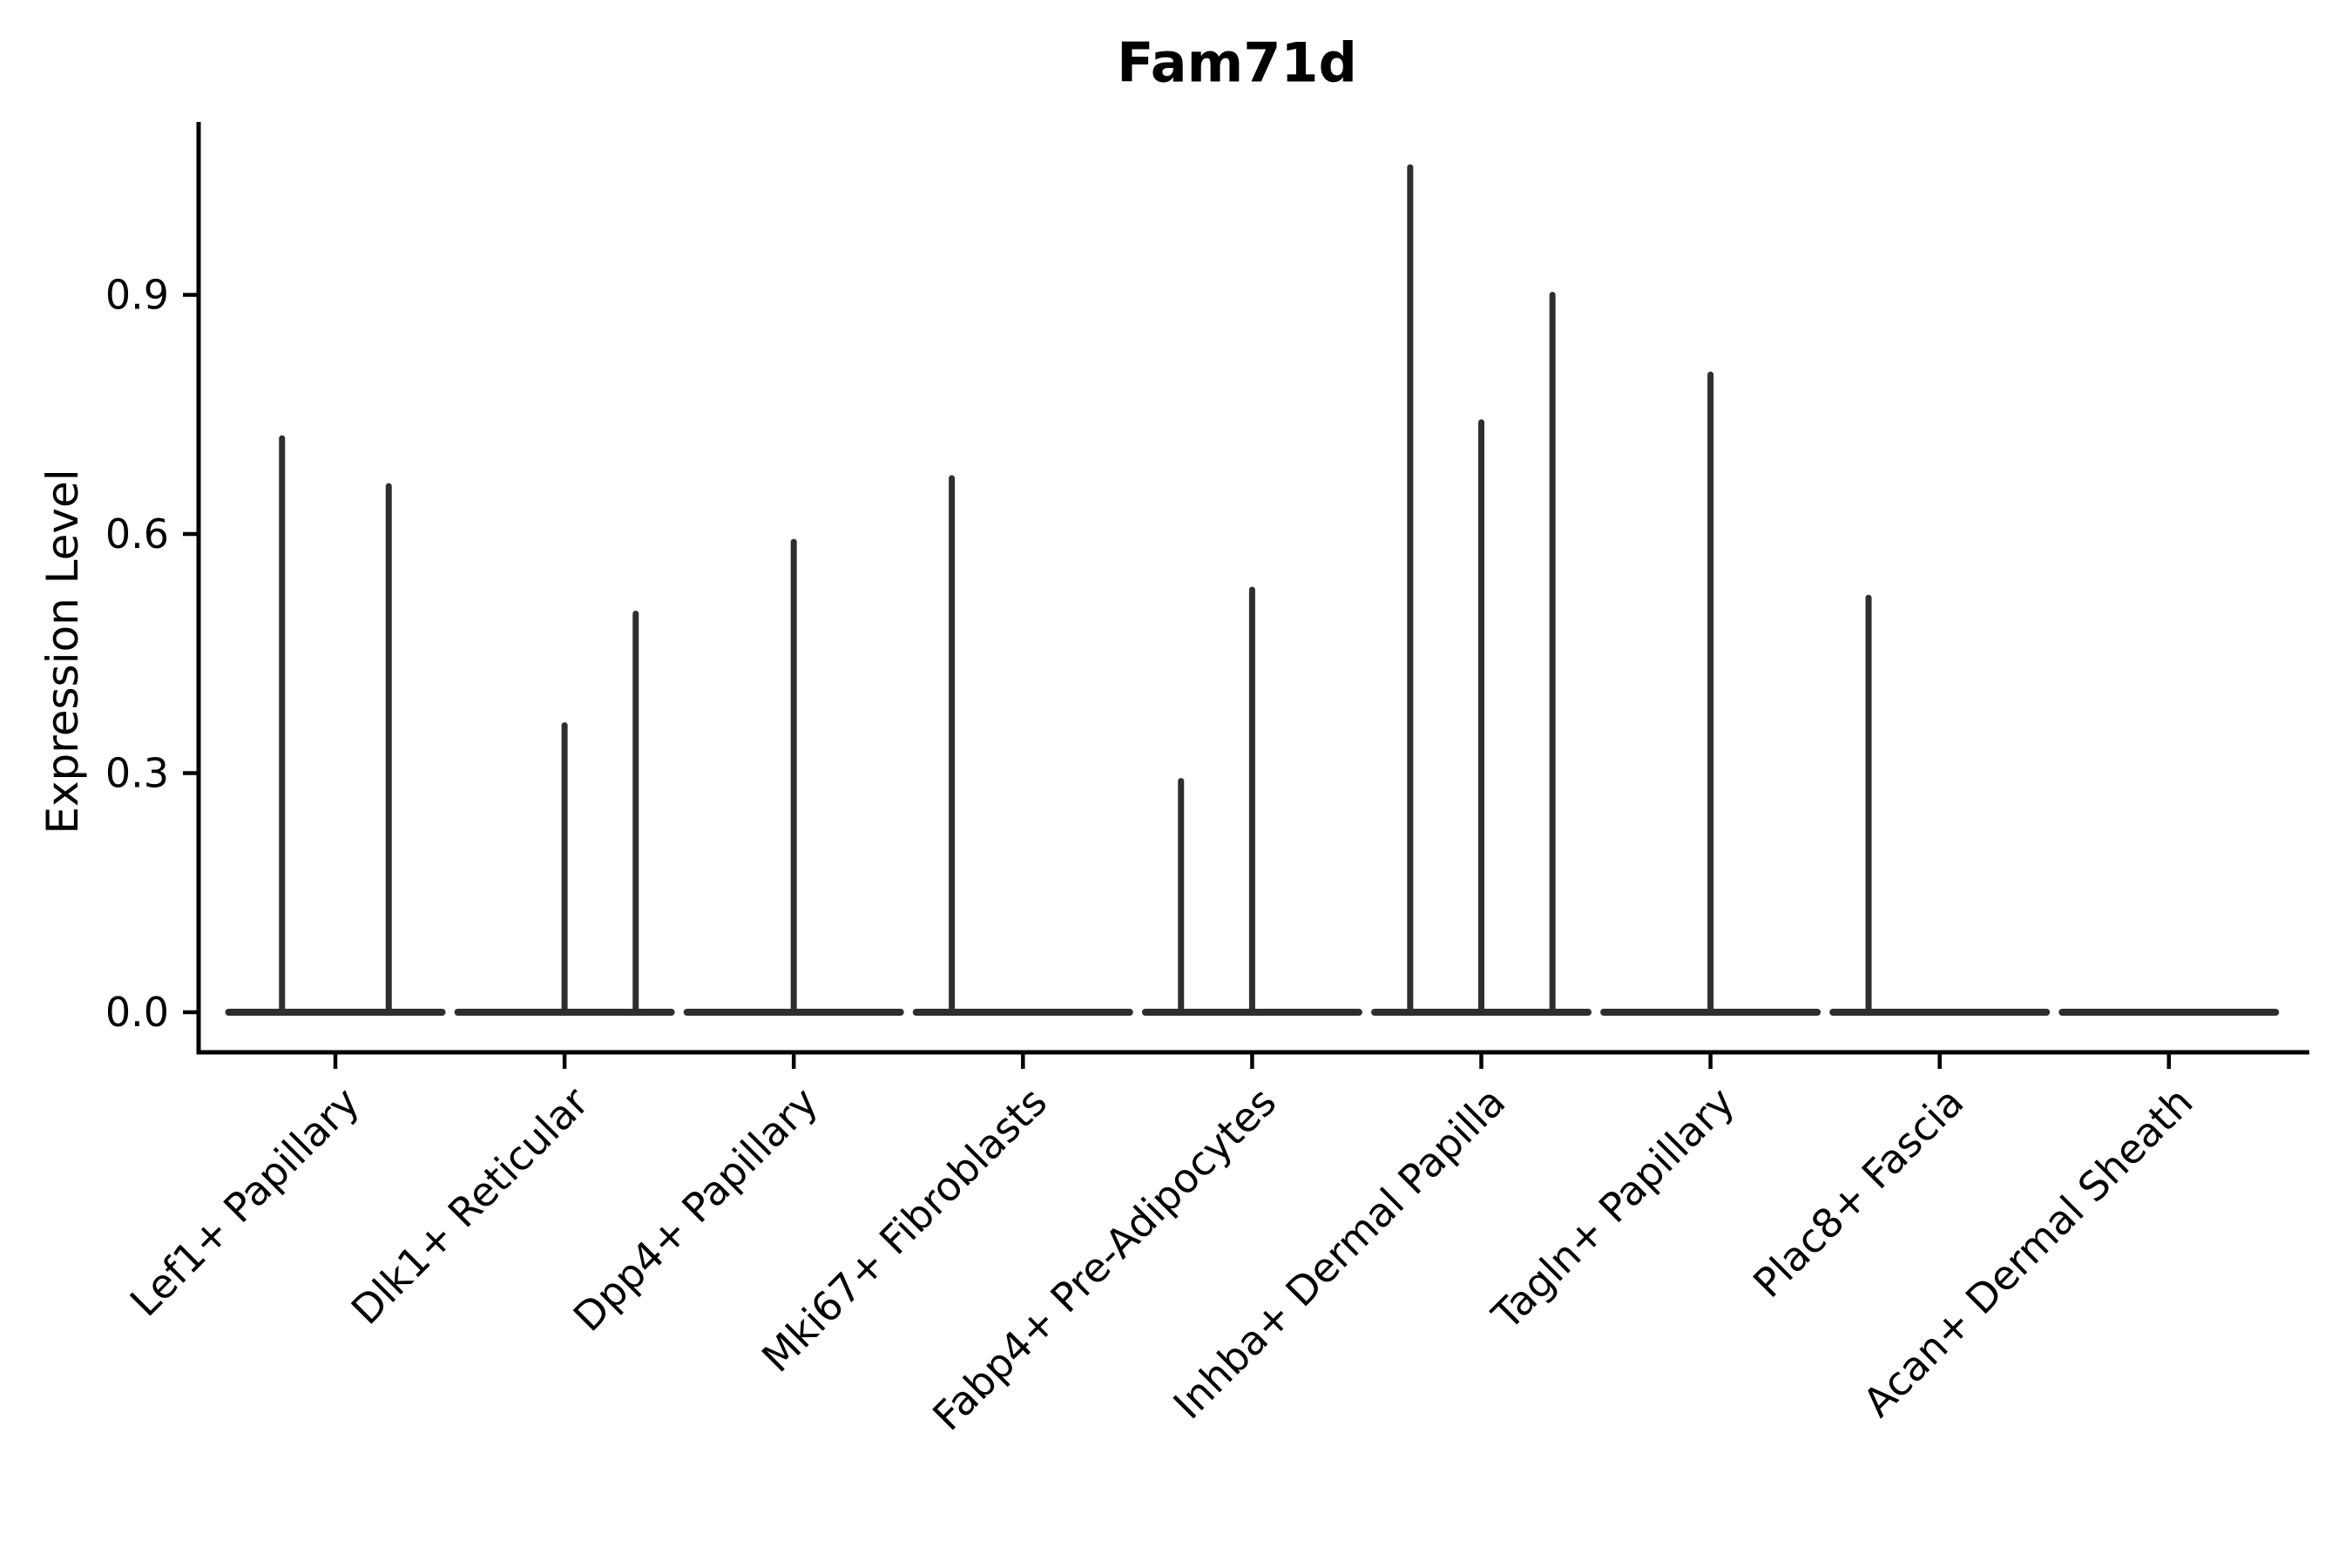 This screenshot has height=1568, width=2352. I want to click on y-tick-label: 0.0, so click(137, 1013).